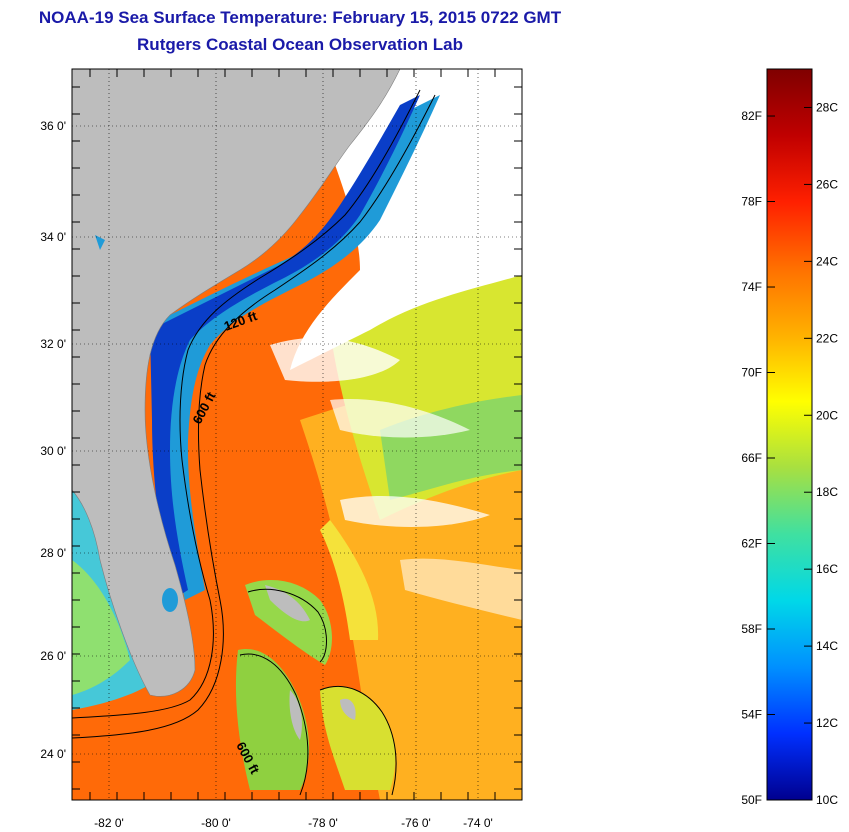 The height and width of the screenshot is (832, 849). I want to click on latitude-labels: 36 0' 34 0' 32 0' 30 0' 28 0' 26 0' 24 0', so click(53, 440).